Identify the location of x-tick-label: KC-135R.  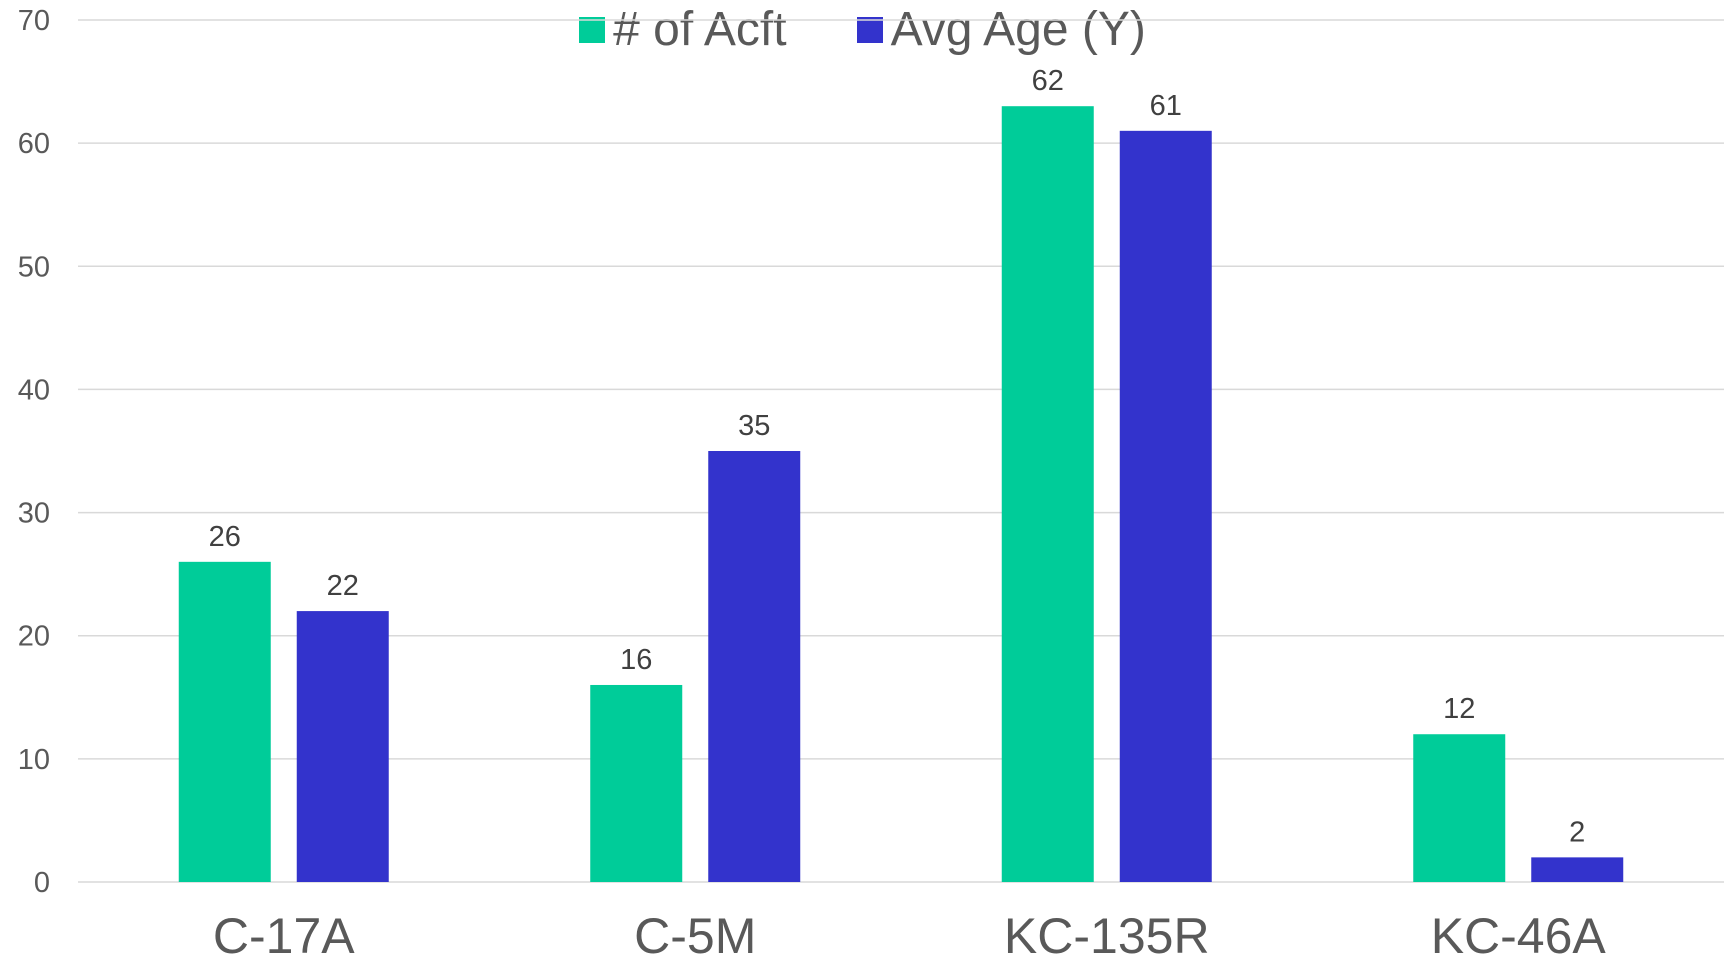
(1107, 936).